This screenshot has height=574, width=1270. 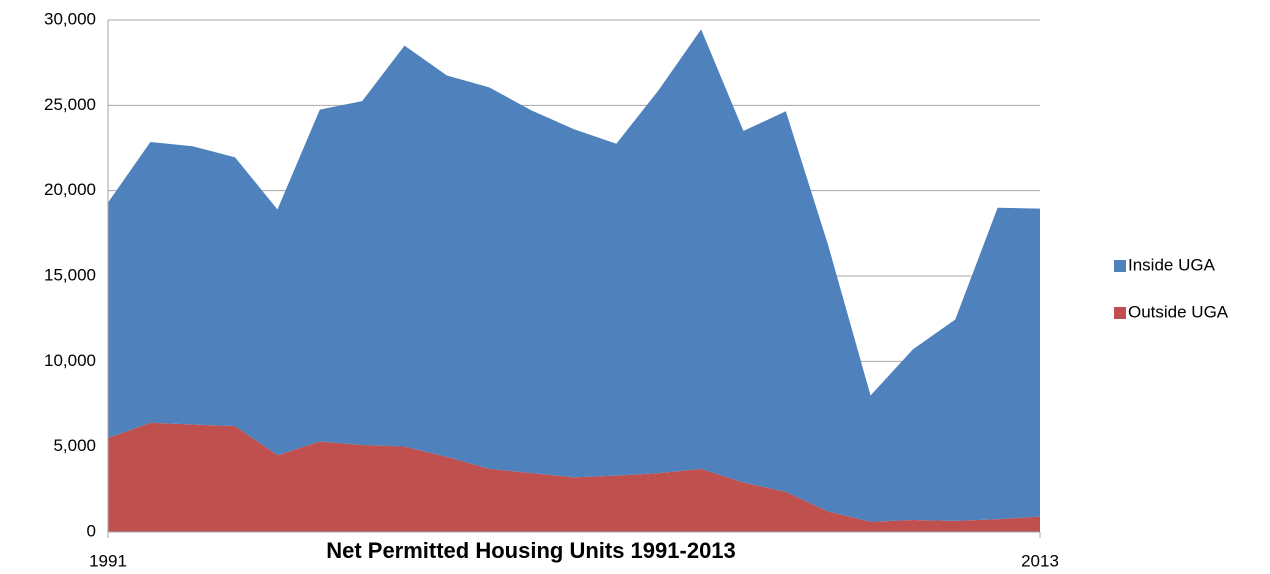 I want to click on legend-label: Outside UGA, so click(x=1178, y=311).